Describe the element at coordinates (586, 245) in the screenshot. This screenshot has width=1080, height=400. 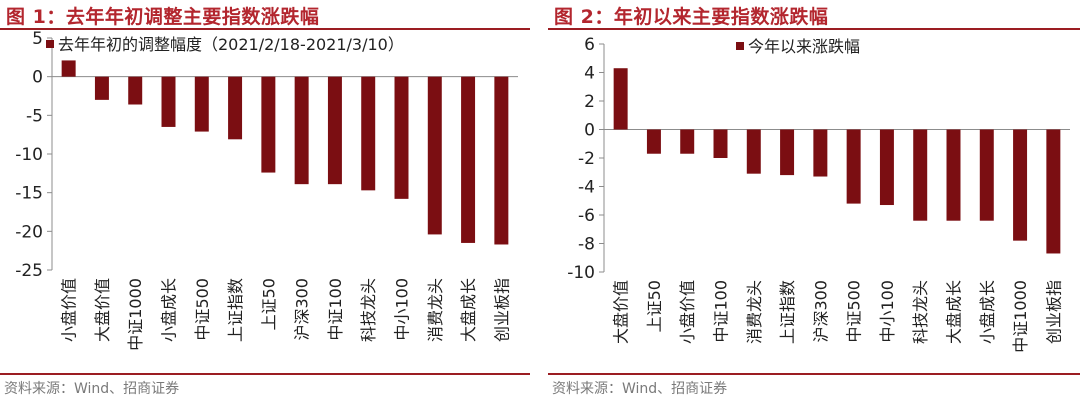
I see `y-tick-label: -8` at that location.